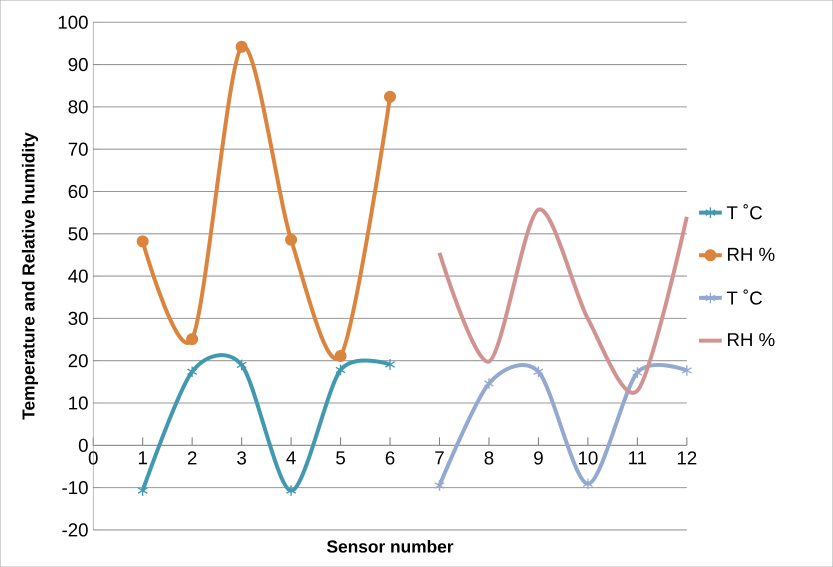 The image size is (833, 567). Describe the element at coordinates (538, 457) in the screenshot. I see `x-tick-label: 9` at that location.